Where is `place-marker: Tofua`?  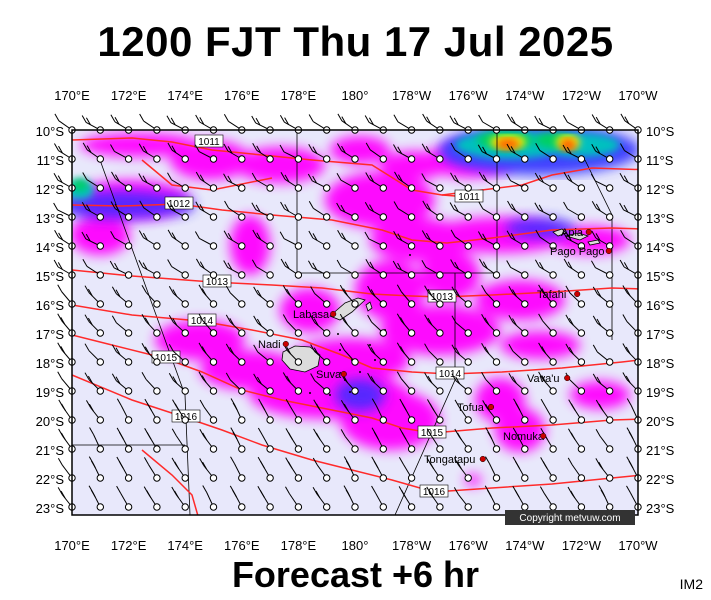
place-marker: Tofua is located at coordinates (476, 408).